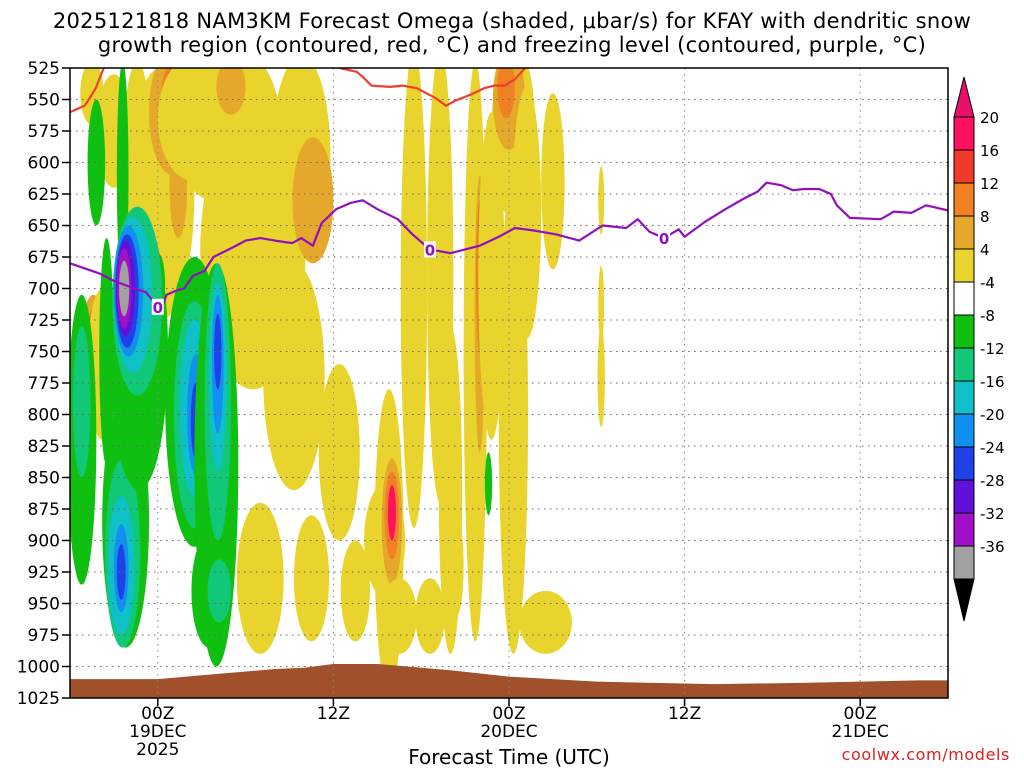  What do you see at coordinates (44, 510) in the screenshot?
I see `y-tick-label: 875` at bounding box center [44, 510].